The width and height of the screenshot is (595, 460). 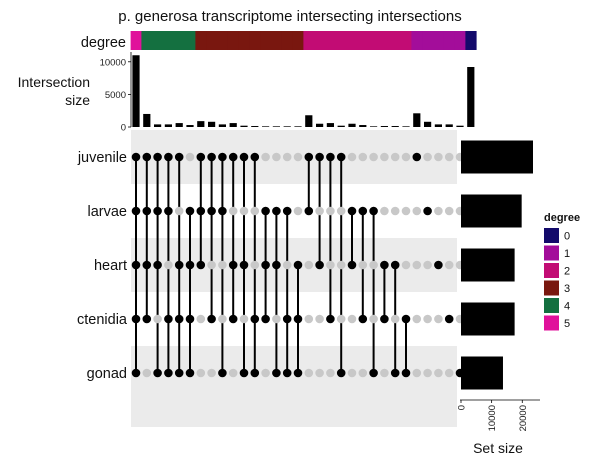 What do you see at coordinates (108, 212) in the screenshot?
I see `set-label-larvae: larvae` at bounding box center [108, 212].